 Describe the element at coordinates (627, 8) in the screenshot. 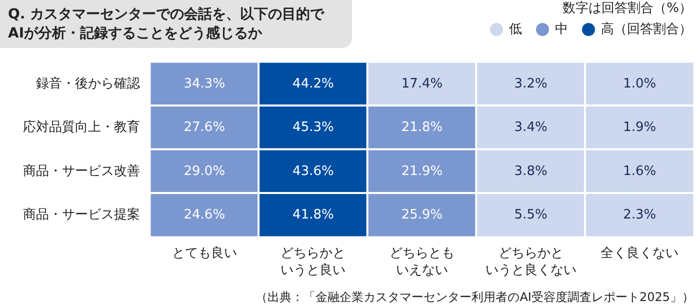

I see `text: 数字は回答割合（%）` at that location.